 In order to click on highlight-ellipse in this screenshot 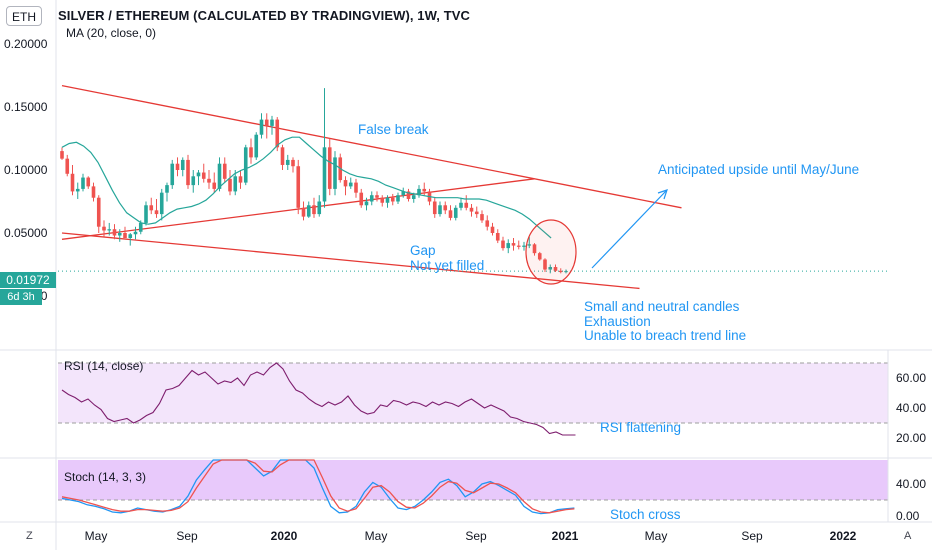, I will do `click(551, 252)`.